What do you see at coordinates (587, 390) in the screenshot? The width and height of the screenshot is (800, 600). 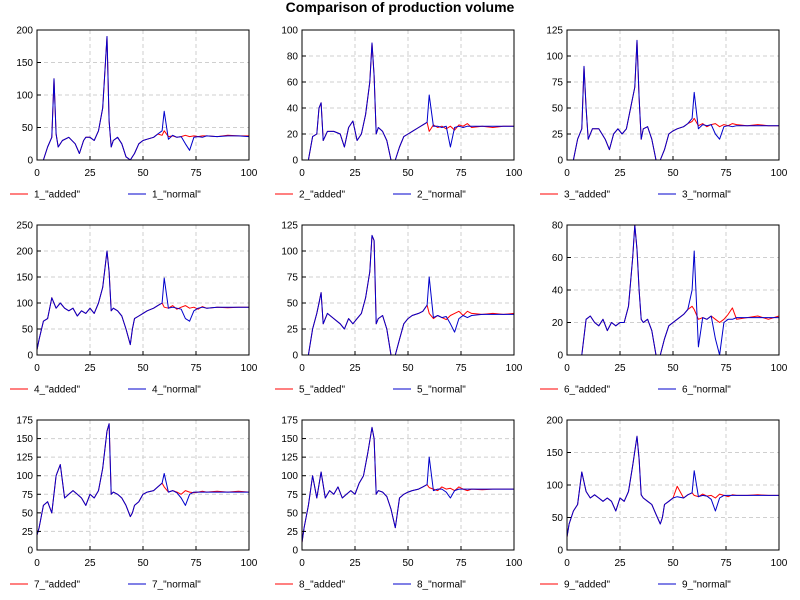 I see `legend-label-added: 6_"added"` at bounding box center [587, 390].